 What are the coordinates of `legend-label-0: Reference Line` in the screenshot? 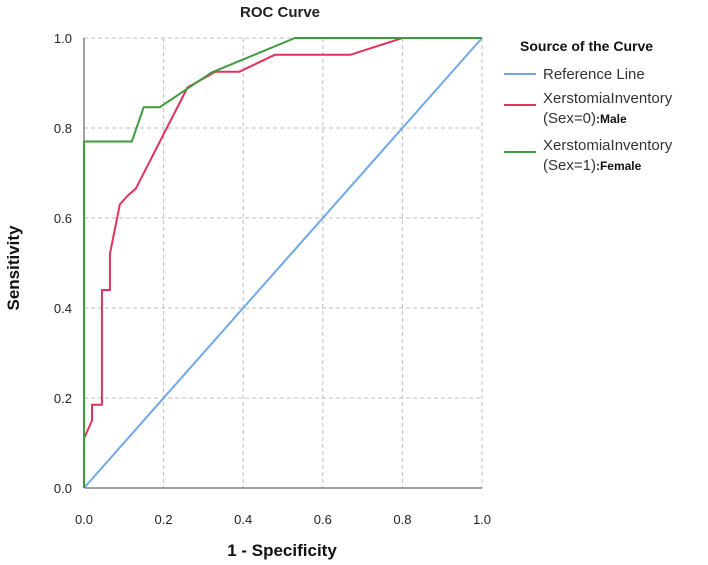 It's located at (594, 74).